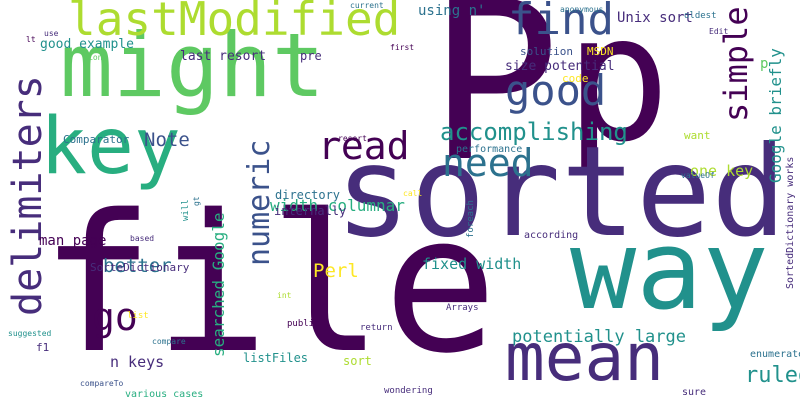 The height and width of the screenshot is (400, 800). Describe the element at coordinates (462, 308) in the screenshot. I see `cloud-word: Arrays` at that location.